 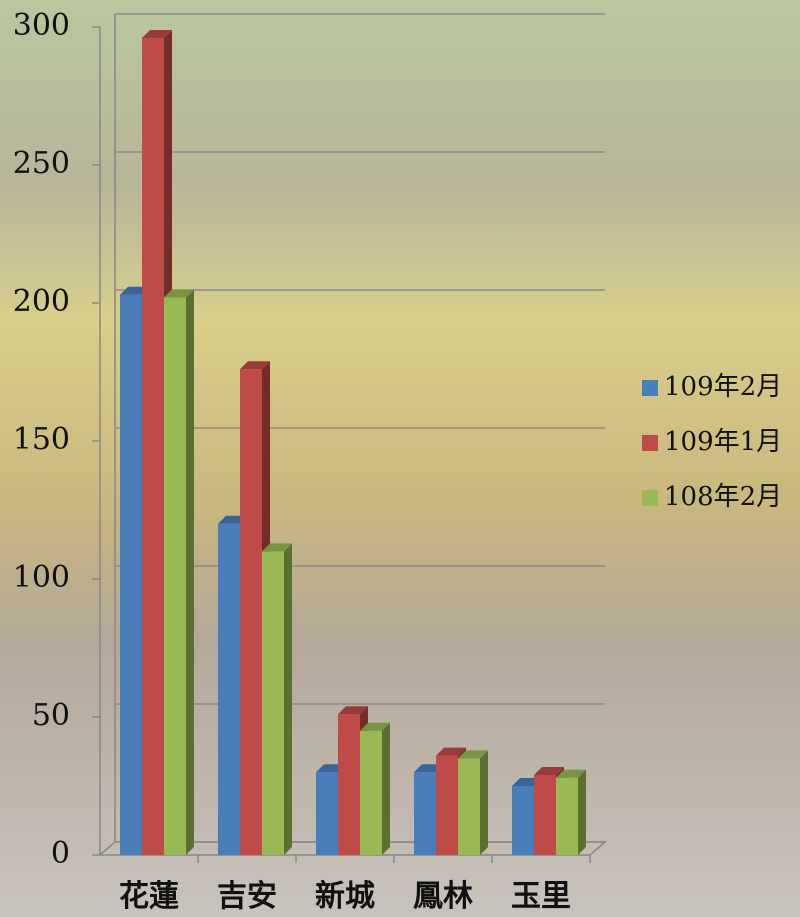 What do you see at coordinates (149, 896) in the screenshot?
I see `x-tick-label: 花蓮` at bounding box center [149, 896].